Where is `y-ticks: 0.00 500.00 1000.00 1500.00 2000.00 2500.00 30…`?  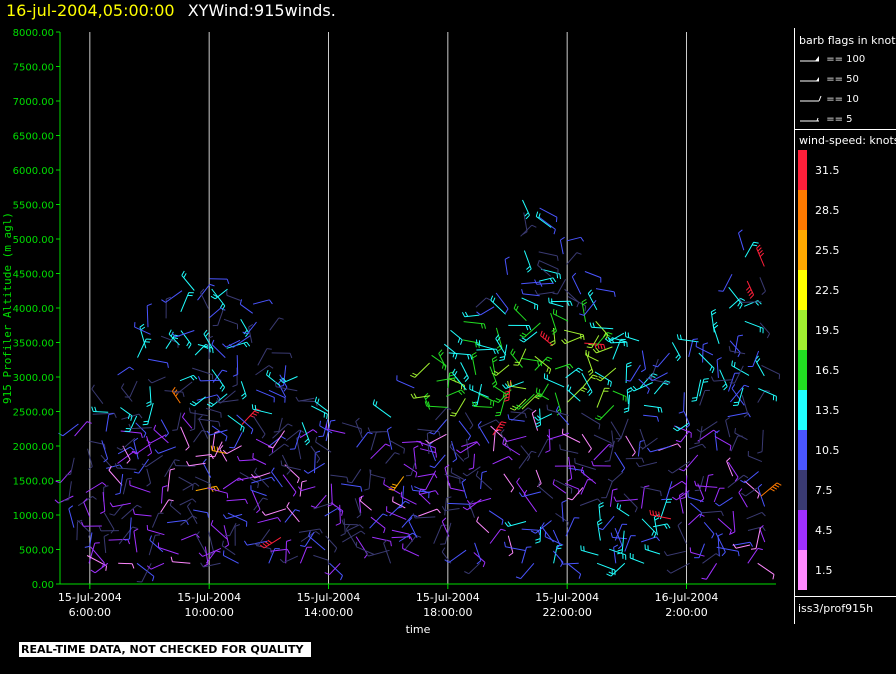 y-ticks: 0.00 500.00 1000.00 1500.00 2000.00 2500.00 30… is located at coordinates (36, 309).